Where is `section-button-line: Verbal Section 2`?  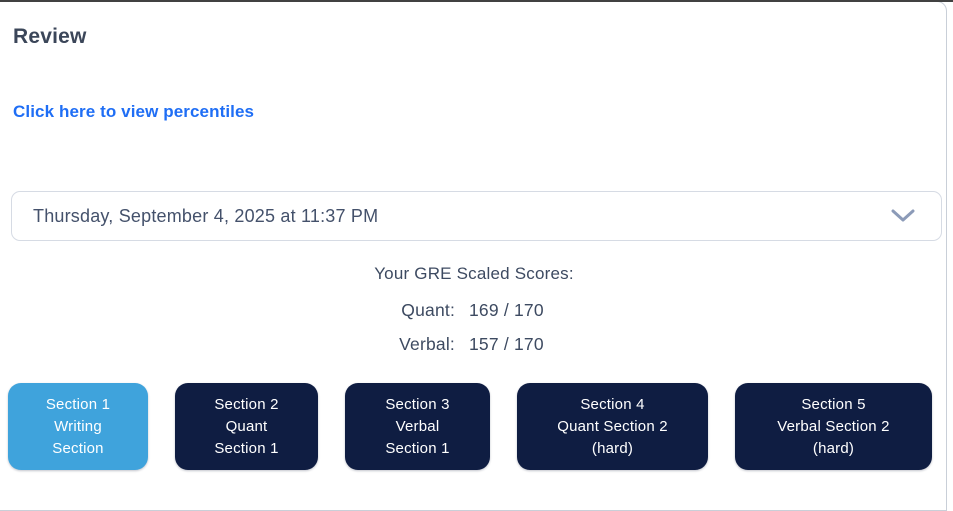 section-button-line: Verbal Section 2 is located at coordinates (833, 426).